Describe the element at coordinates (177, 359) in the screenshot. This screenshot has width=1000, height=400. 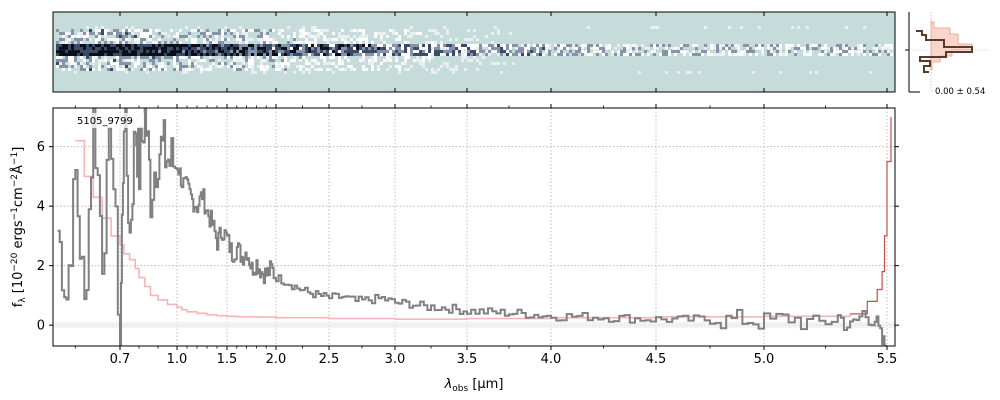
I see `x-tick-label: 1.0` at that location.